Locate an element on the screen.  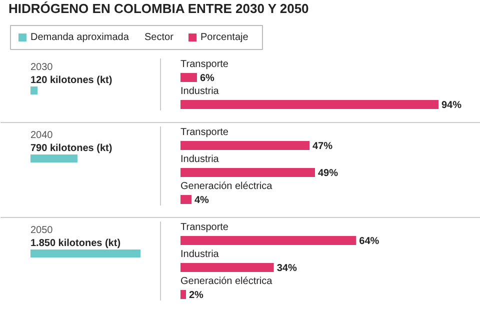
data-label: 94% is located at coordinates (452, 105).